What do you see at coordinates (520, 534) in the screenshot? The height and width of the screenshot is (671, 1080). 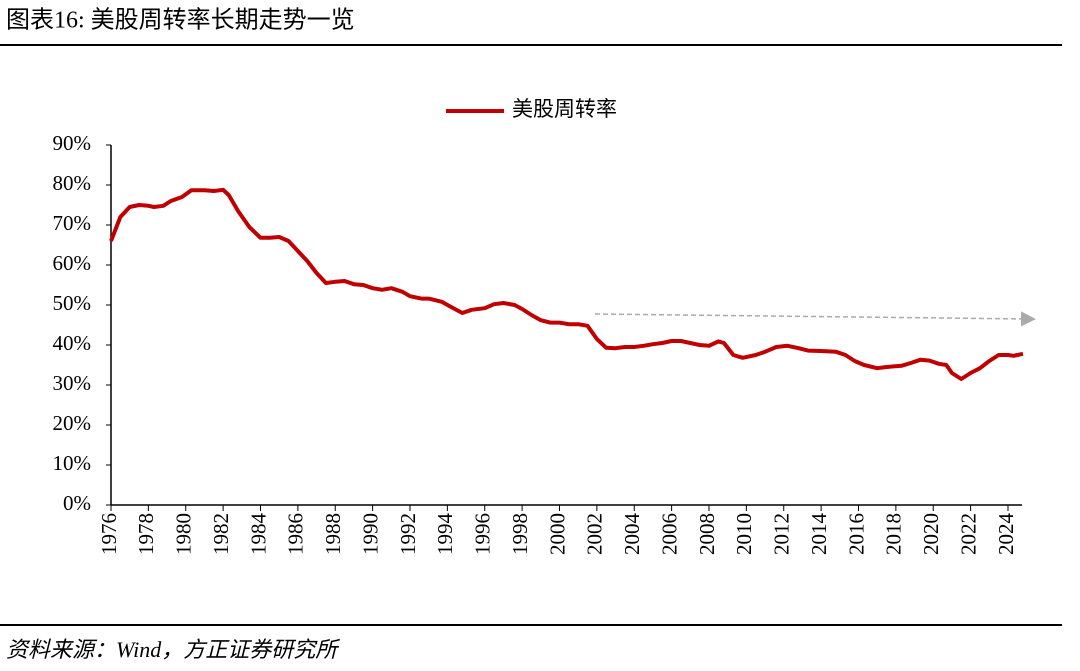 I see `x-tick-label: 1998` at bounding box center [520, 534].